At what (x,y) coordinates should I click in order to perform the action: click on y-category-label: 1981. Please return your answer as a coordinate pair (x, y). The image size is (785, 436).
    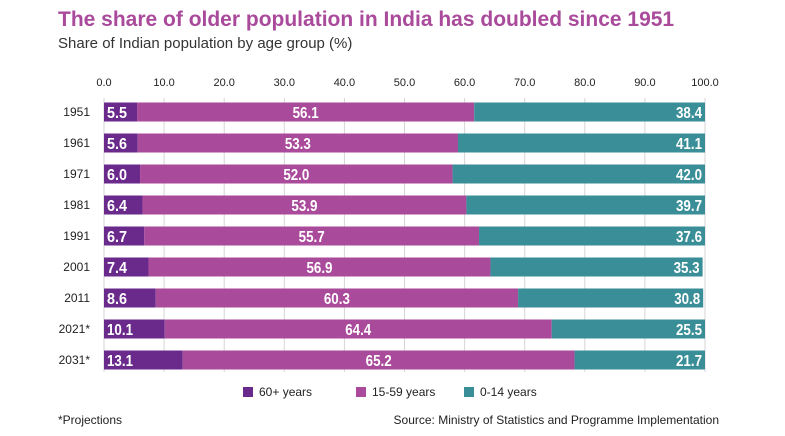
    Looking at the image, I should click on (76, 205).